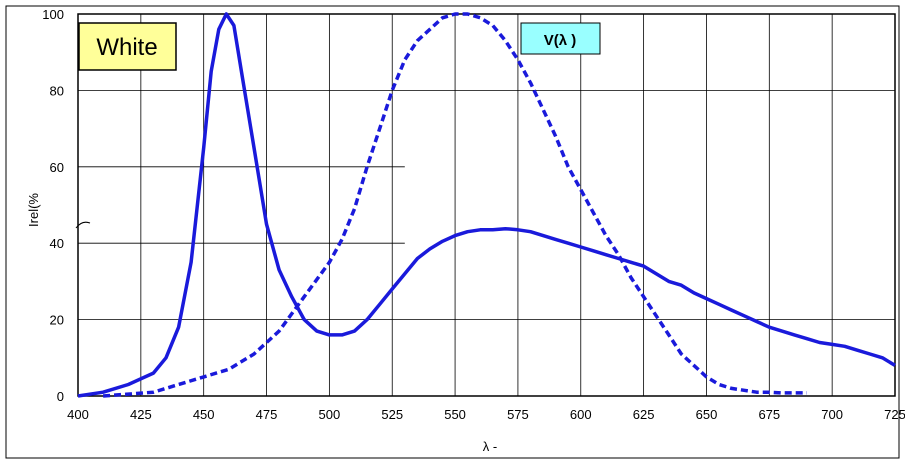  Describe the element at coordinates (392, 414) in the screenshot. I see `x-tick-label: 525` at that location.